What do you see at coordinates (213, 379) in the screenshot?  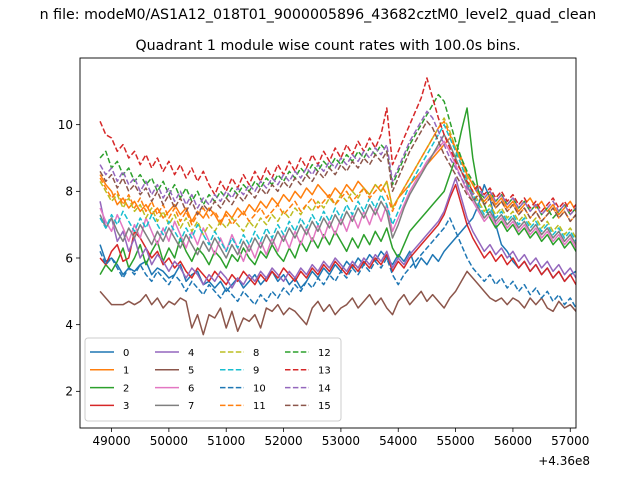 I see `legend-box` at bounding box center [213, 379].